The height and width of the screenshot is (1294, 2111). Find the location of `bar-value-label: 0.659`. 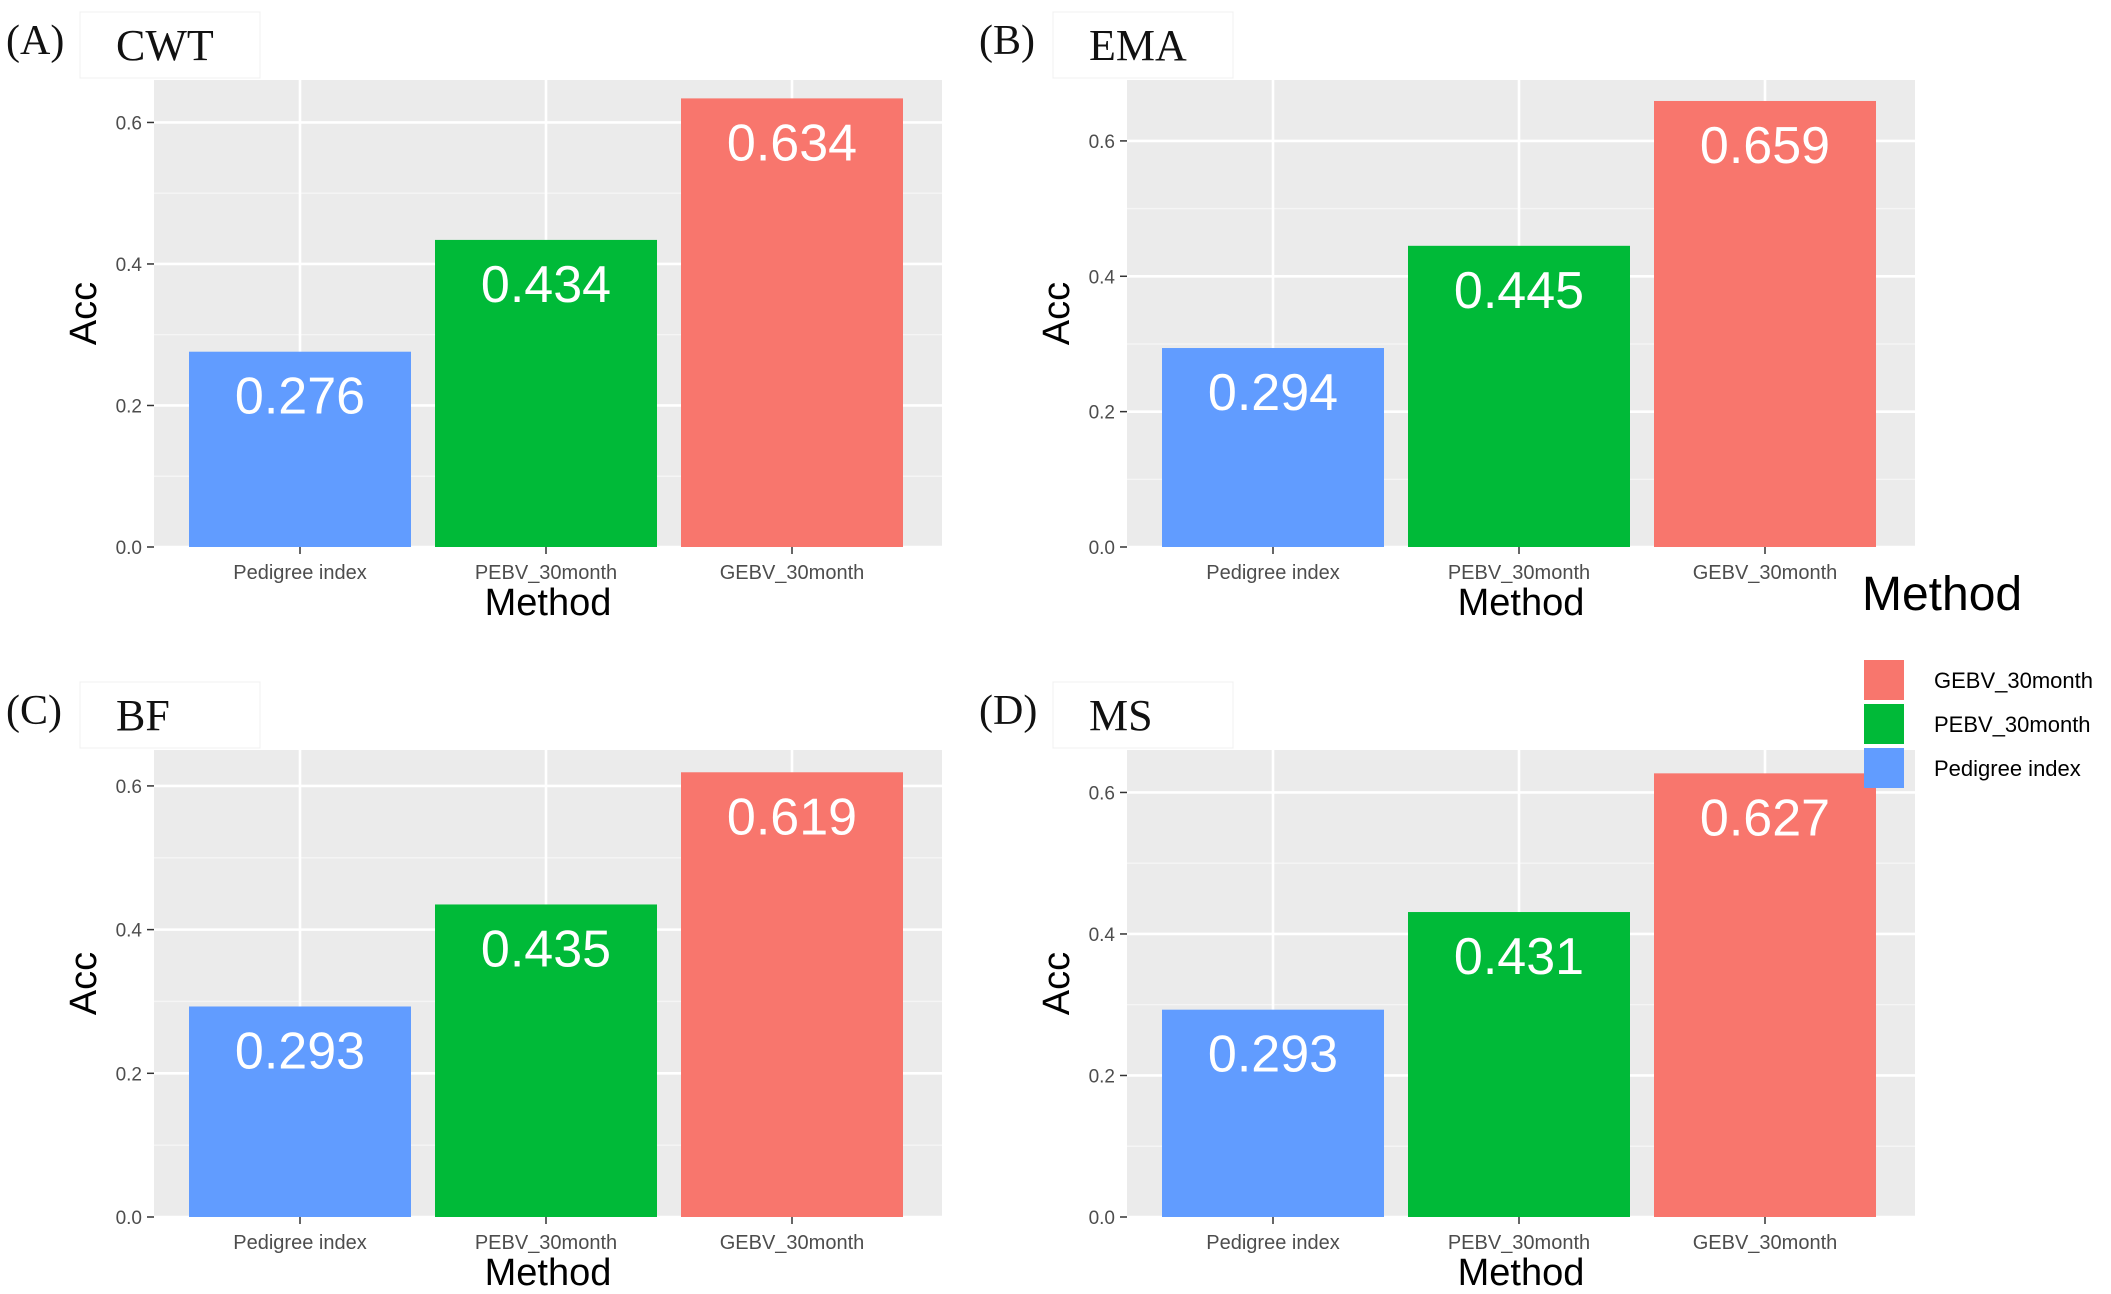

bar-value-label: 0.659 is located at coordinates (1765, 146).